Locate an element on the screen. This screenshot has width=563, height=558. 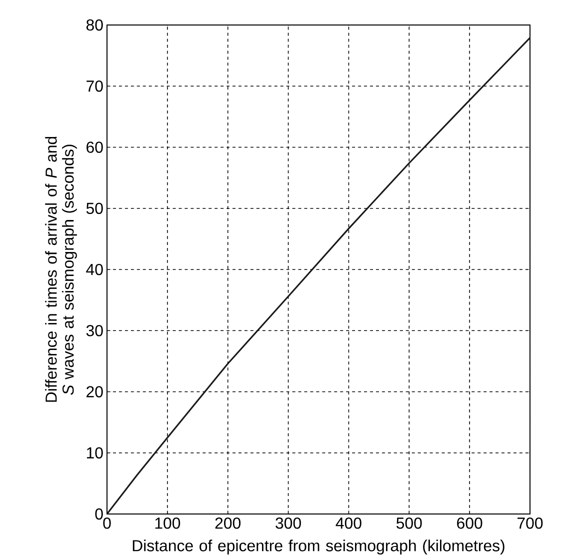
x-axis-title: Distance of epicentre from seismograph (kilometres) is located at coordinates (318, 547).